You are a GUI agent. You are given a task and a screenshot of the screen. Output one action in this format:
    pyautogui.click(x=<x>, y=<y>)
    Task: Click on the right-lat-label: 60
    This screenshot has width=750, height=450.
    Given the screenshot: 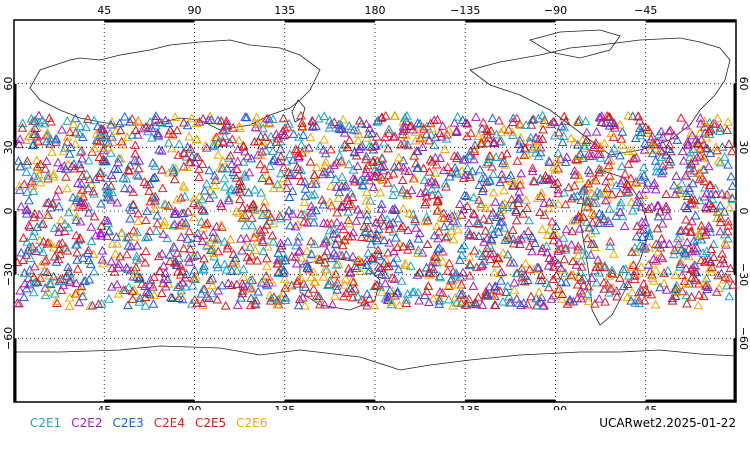 What is the action you would take?
    pyautogui.click(x=743, y=84)
    